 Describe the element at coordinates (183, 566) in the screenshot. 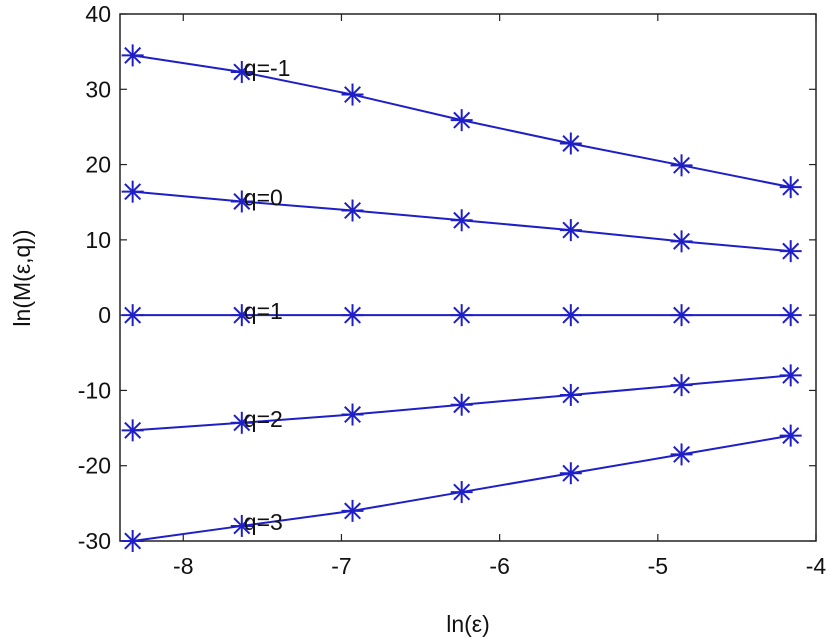

I see `x-tick-label: -8` at that location.